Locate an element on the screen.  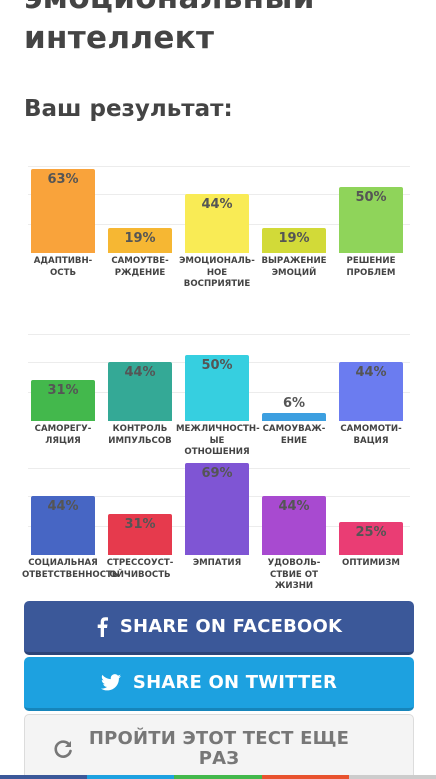
chart-category-label: СТРЕССОУСТ- ОЙЧИВОСТЬ is located at coordinates (140, 569).